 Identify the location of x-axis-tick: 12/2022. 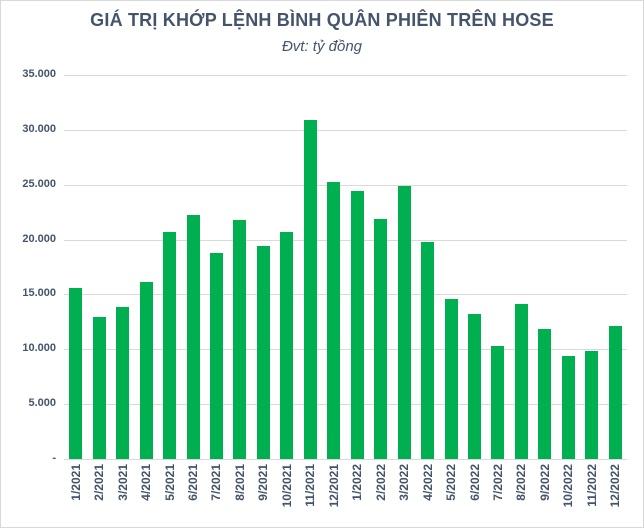
(615, 494).